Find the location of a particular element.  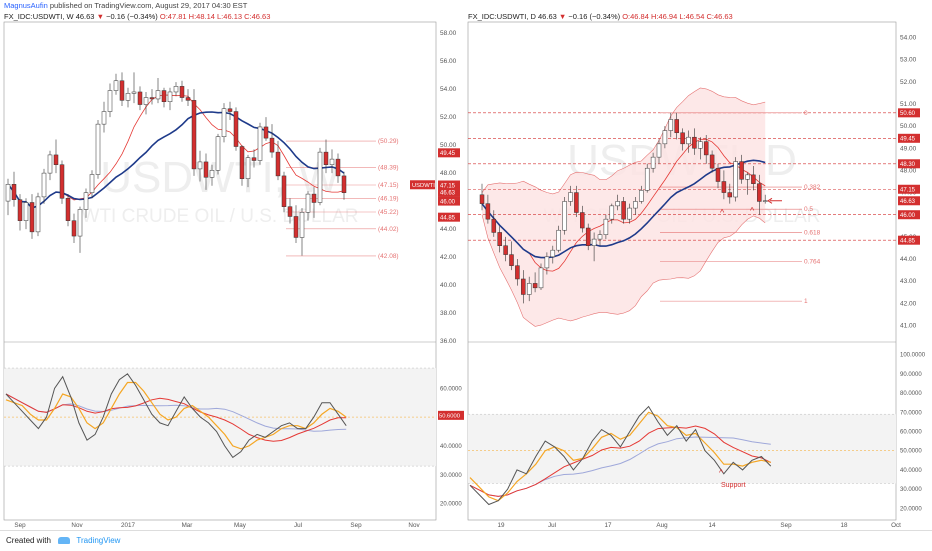

right-last: 46.63 is located at coordinates (547, 16).